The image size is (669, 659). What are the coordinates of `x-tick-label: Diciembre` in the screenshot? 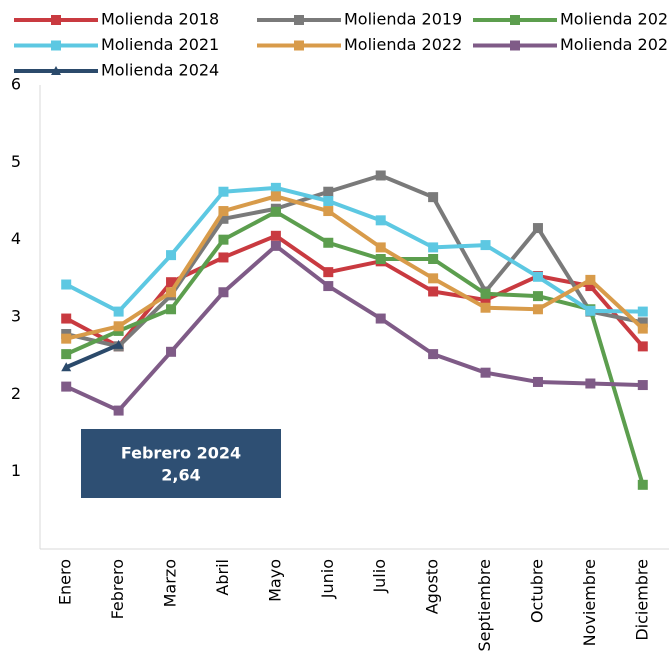 It's located at (641, 600).